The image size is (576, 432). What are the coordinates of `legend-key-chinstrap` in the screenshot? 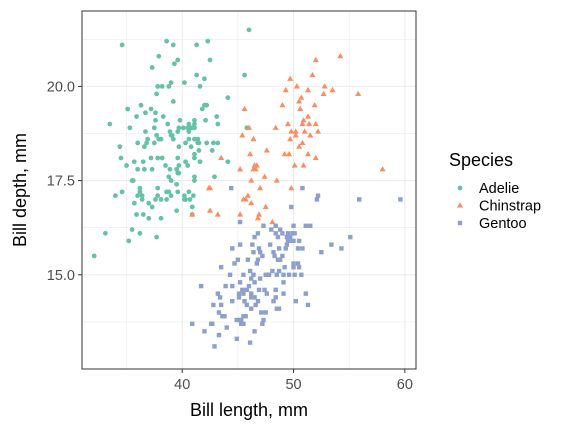 It's located at (460, 205).